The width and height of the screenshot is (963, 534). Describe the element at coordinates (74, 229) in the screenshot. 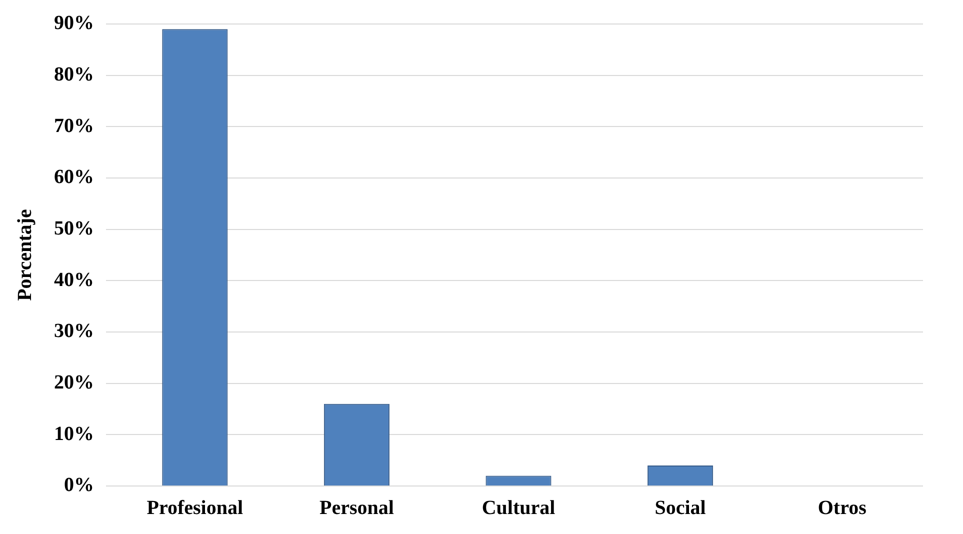

I see `y-tick-label: 50%` at that location.